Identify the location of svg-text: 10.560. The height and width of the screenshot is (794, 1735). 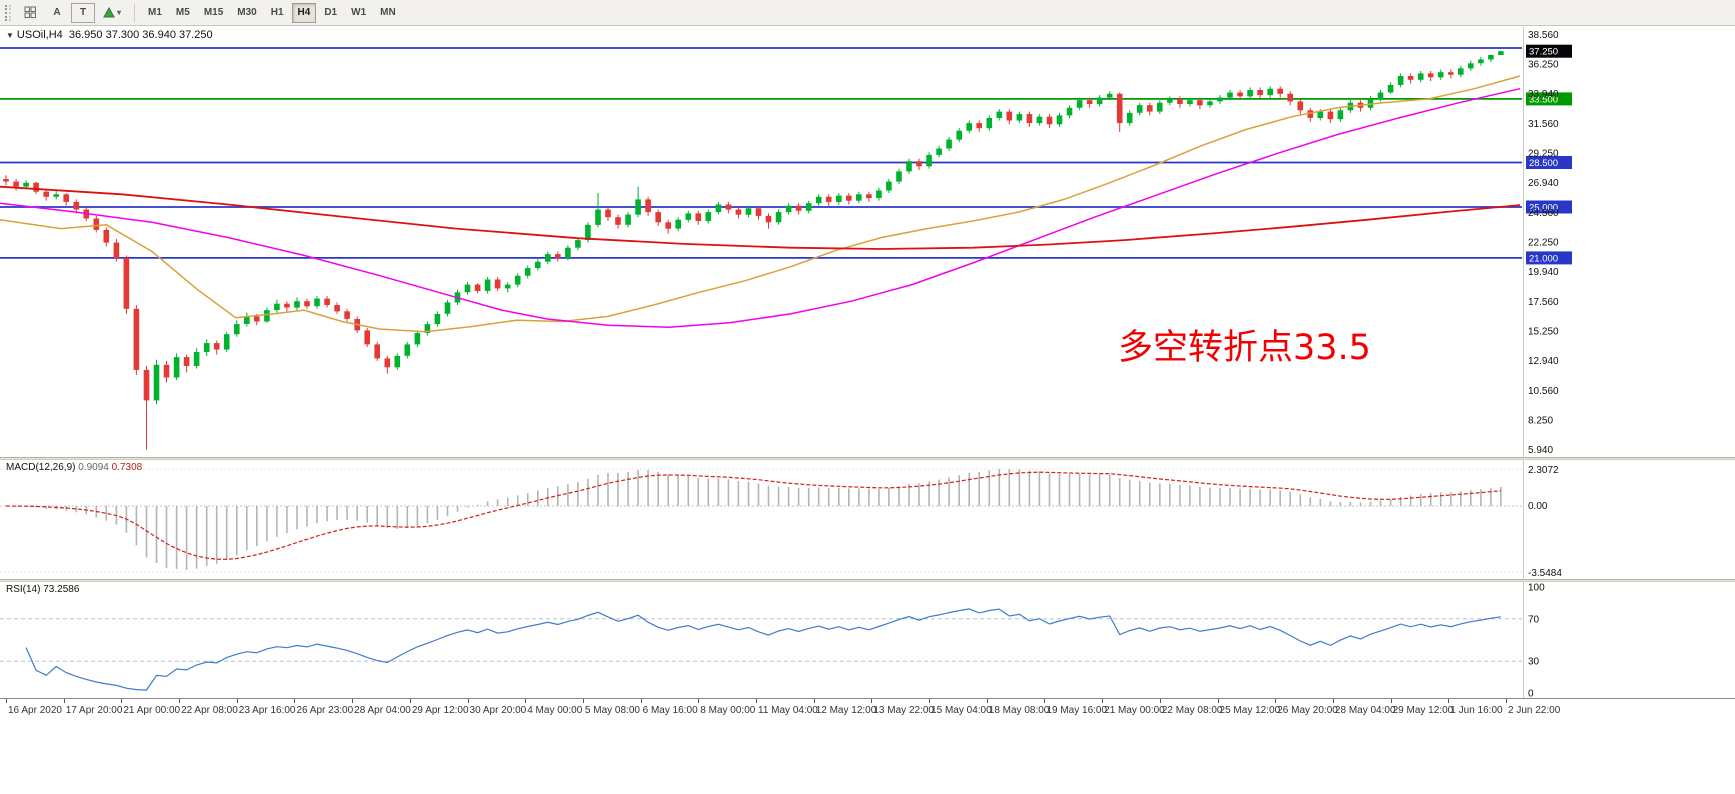
(1543, 391).